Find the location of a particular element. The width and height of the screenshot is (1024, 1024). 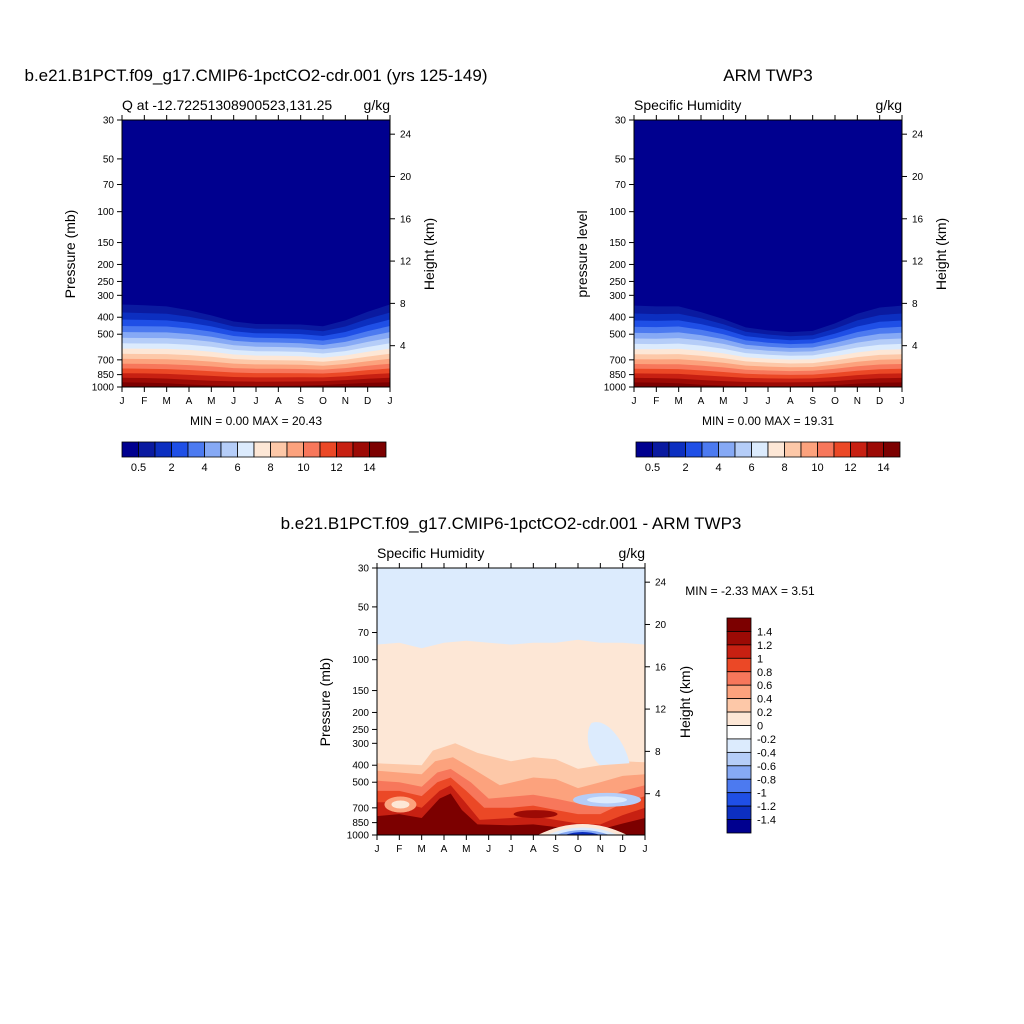

panel2-ytick-label: 400 is located at coordinates (617, 318).